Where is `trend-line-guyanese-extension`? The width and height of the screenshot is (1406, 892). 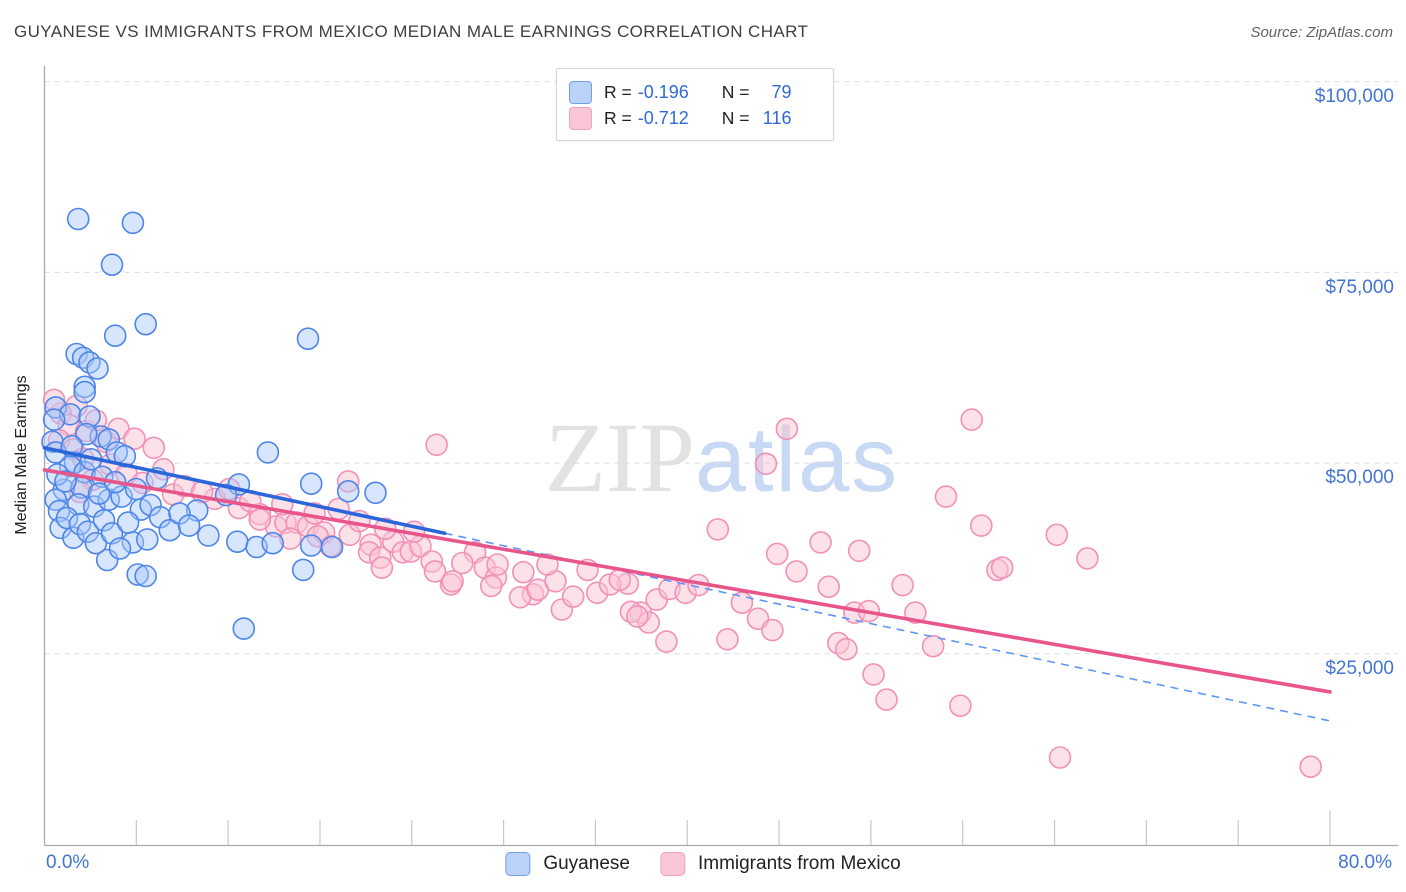
trend-line-guyanese-extension is located at coordinates (887, 627).